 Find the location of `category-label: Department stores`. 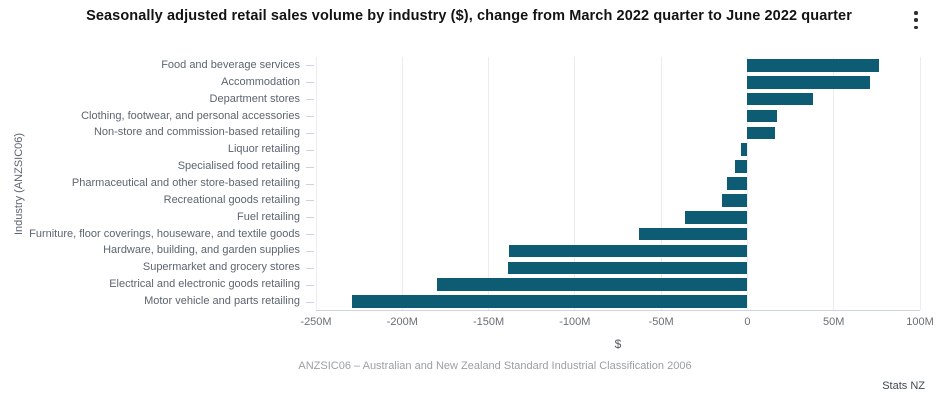

category-label: Department stores is located at coordinates (254, 98).